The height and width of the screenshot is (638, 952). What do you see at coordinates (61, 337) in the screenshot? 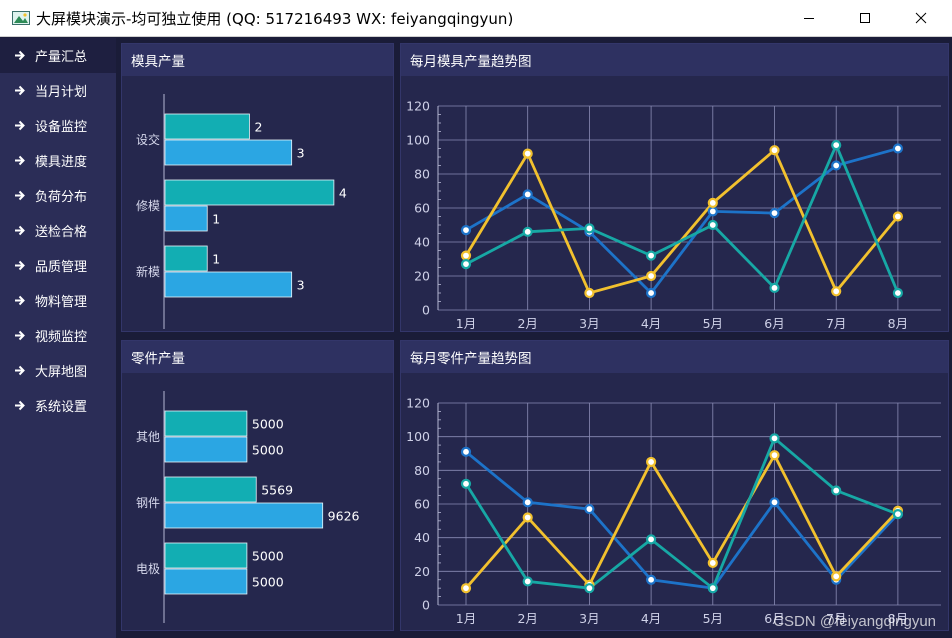
I see `sidebar-item-label: 视频监控` at bounding box center [61, 337].